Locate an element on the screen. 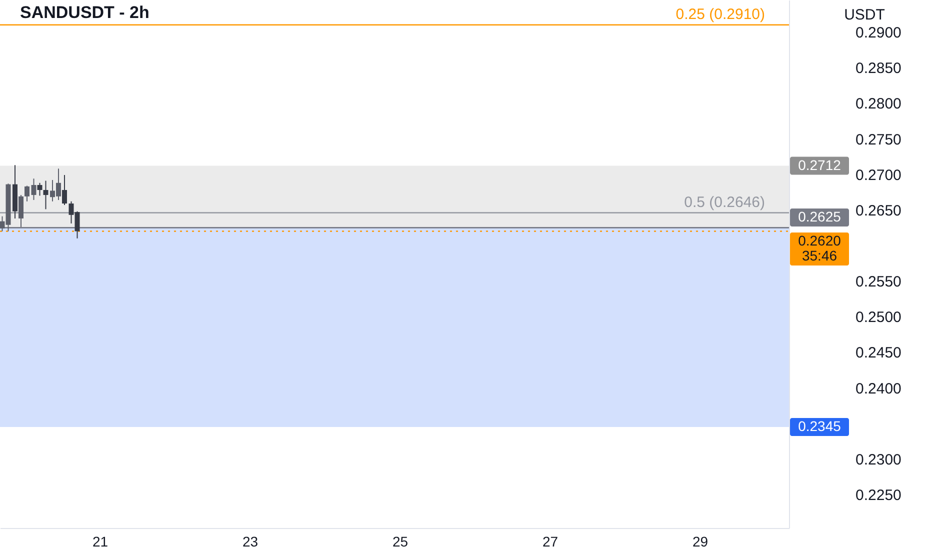 The image size is (932, 550). y-tick-label: 0.2550 is located at coordinates (879, 282).